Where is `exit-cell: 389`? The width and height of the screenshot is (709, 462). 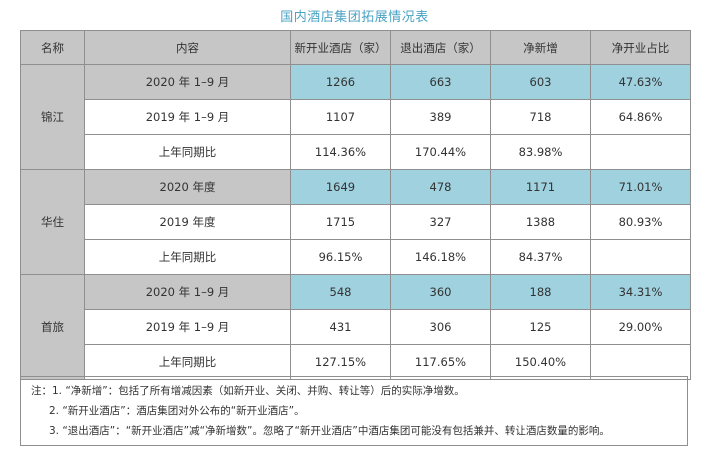 exit-cell: 389 is located at coordinates (440, 117).